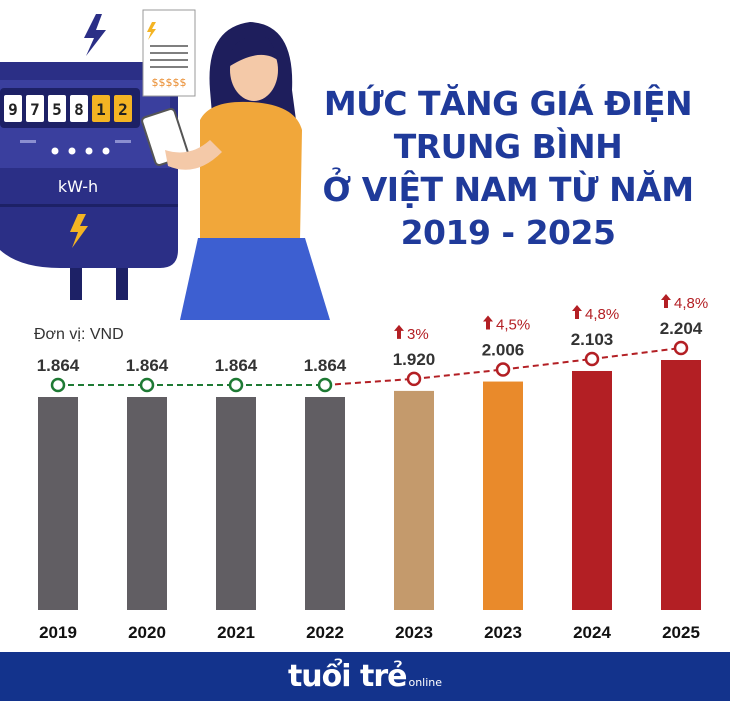 This screenshot has width=730, height=707. I want to click on title-line-4: 2019 - 2025, so click(508, 232).